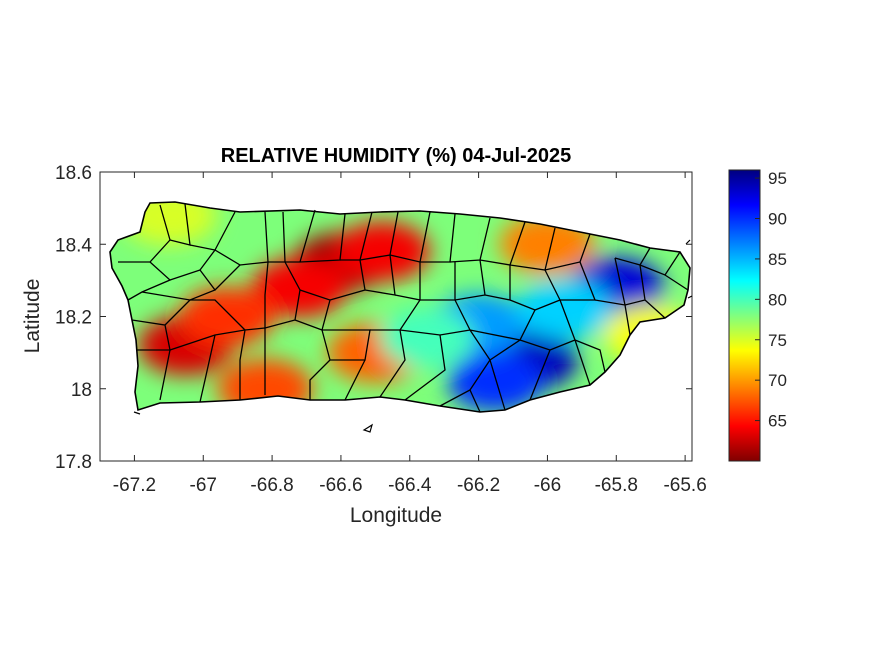 The image size is (875, 656). What do you see at coordinates (777, 380) in the screenshot?
I see `colorbar-tick-label: 70` at bounding box center [777, 380].